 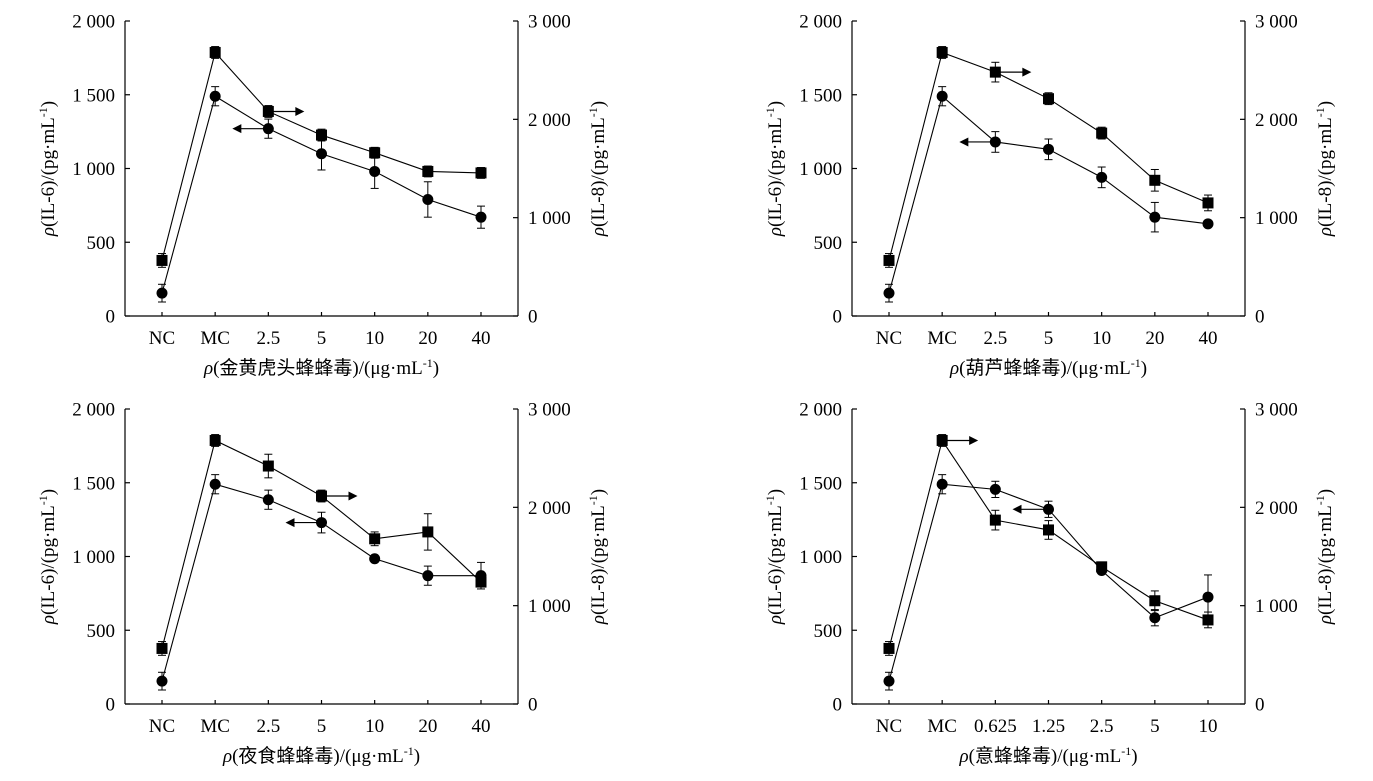 What do you see at coordinates (549, 410) in the screenshot?
I see `y-right-tick-label: 3 000` at bounding box center [549, 410].